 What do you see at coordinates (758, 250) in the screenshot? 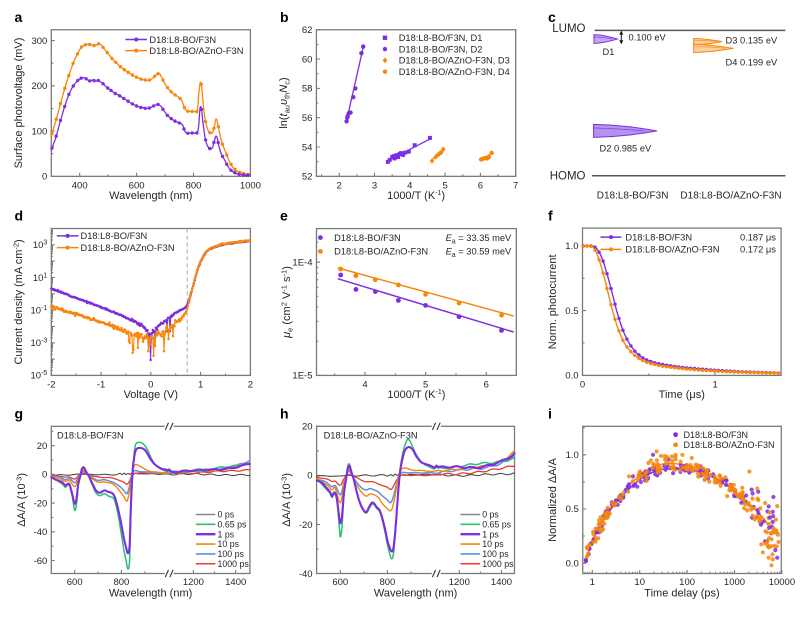
I see `svg-text: 0.172 μs` at bounding box center [758, 250].